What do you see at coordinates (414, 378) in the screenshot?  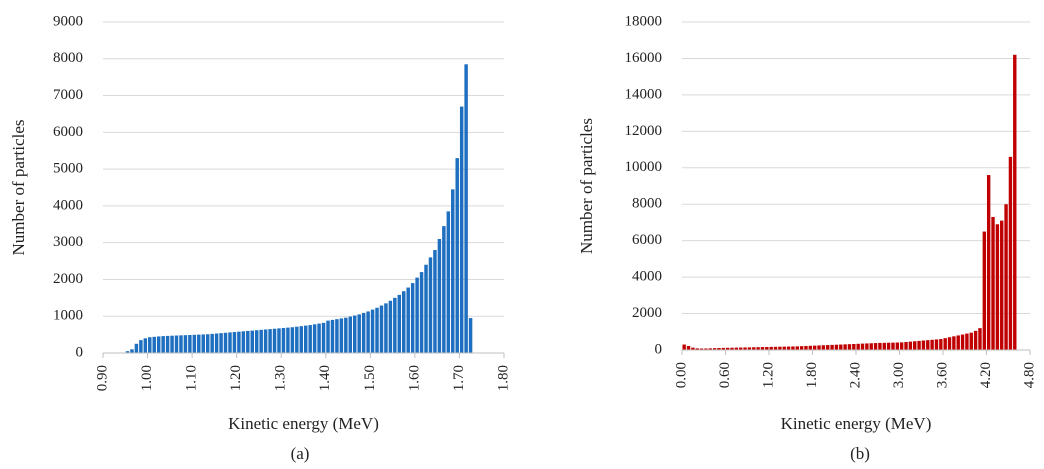 I see `x-tick-label: 1.60` at bounding box center [414, 378].